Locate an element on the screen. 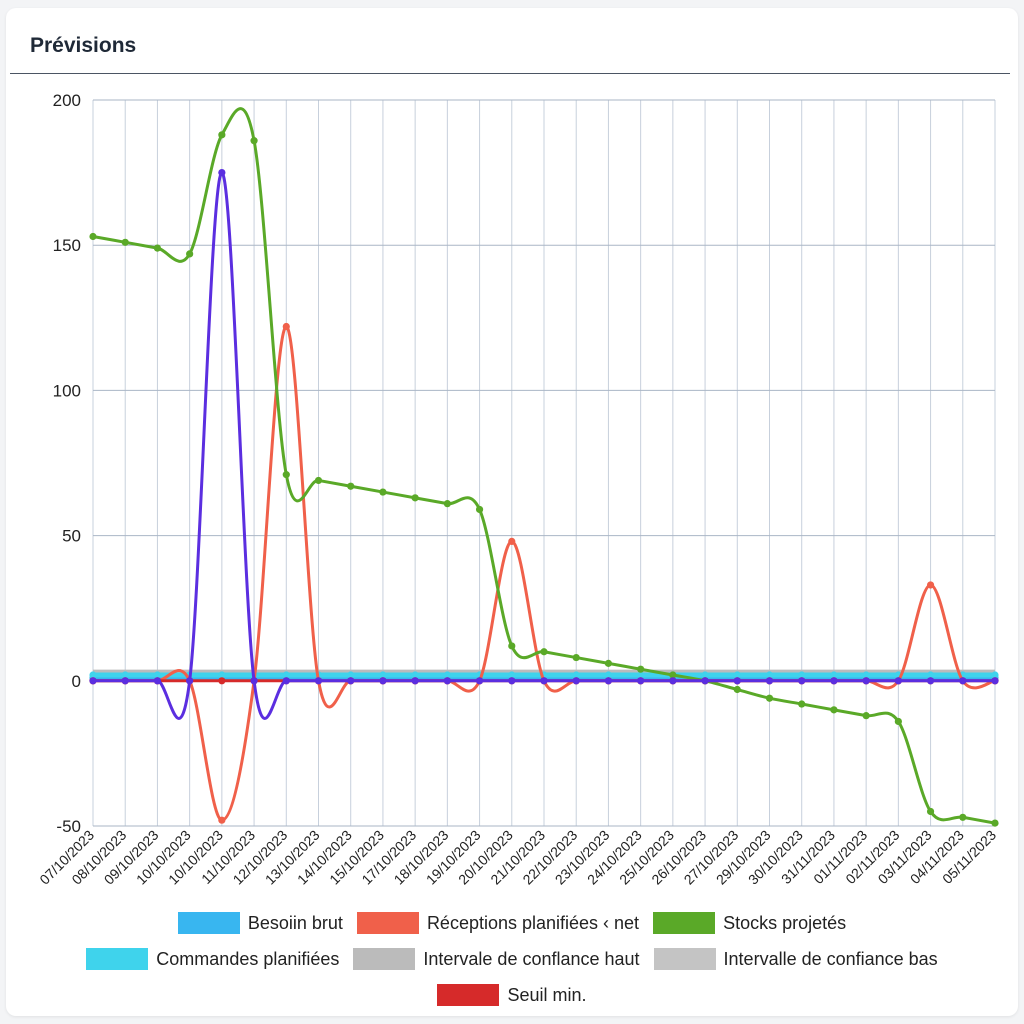 Image resolution: width=1024 pixels, height=1024 pixels. legend-label: Réceptions planifiées ‹ net is located at coordinates (533, 922).